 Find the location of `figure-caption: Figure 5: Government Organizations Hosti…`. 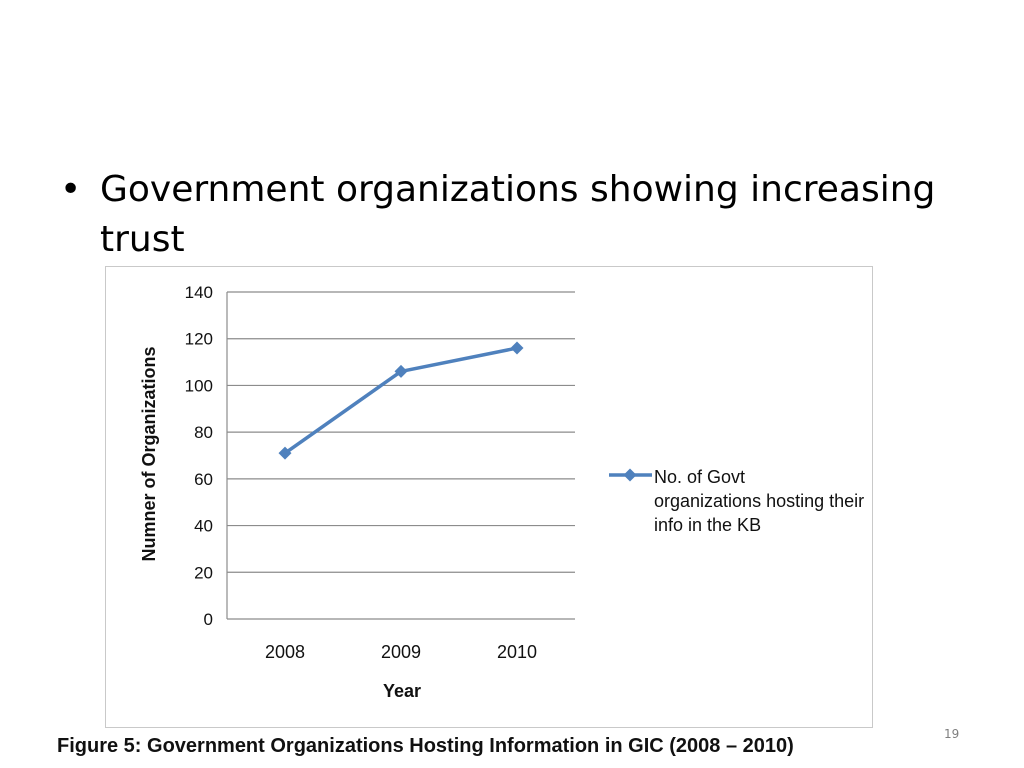

figure-caption: Figure 5: Government Organizations Hosti… is located at coordinates (425, 746).